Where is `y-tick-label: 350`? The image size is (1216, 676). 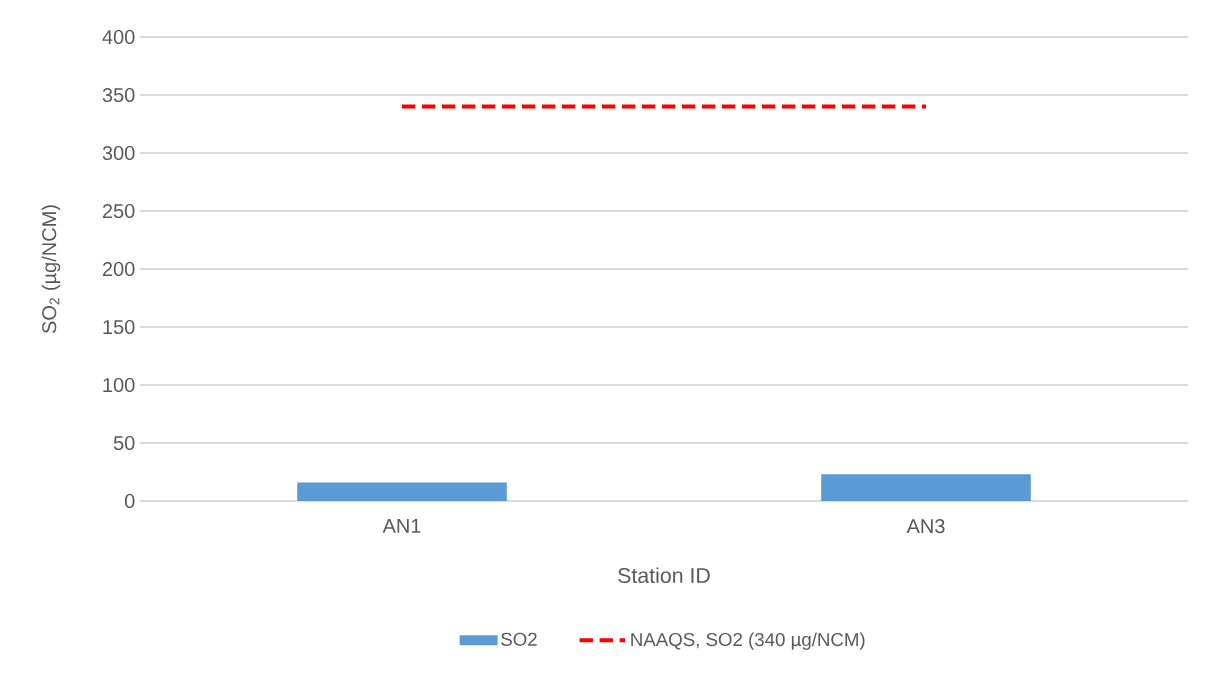 y-tick-label: 350 is located at coordinates (118, 95).